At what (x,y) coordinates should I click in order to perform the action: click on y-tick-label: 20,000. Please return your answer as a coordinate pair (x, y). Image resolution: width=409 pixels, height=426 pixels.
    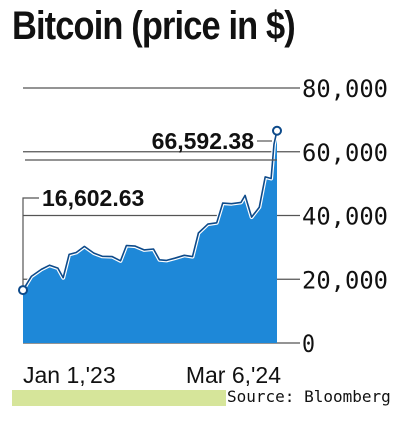
    Looking at the image, I should click on (345, 280).